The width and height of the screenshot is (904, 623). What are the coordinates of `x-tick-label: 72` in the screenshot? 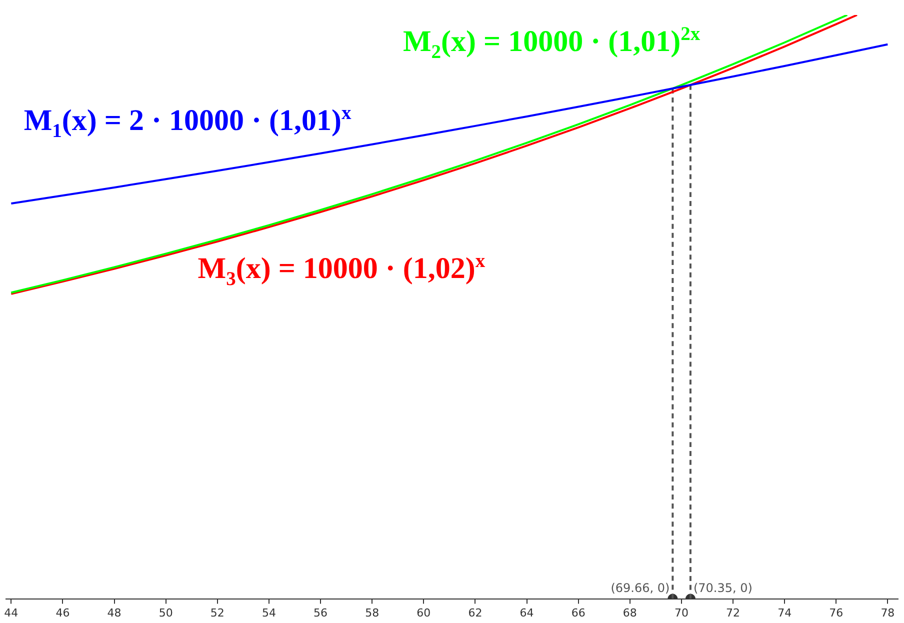 It's located at (733, 613).